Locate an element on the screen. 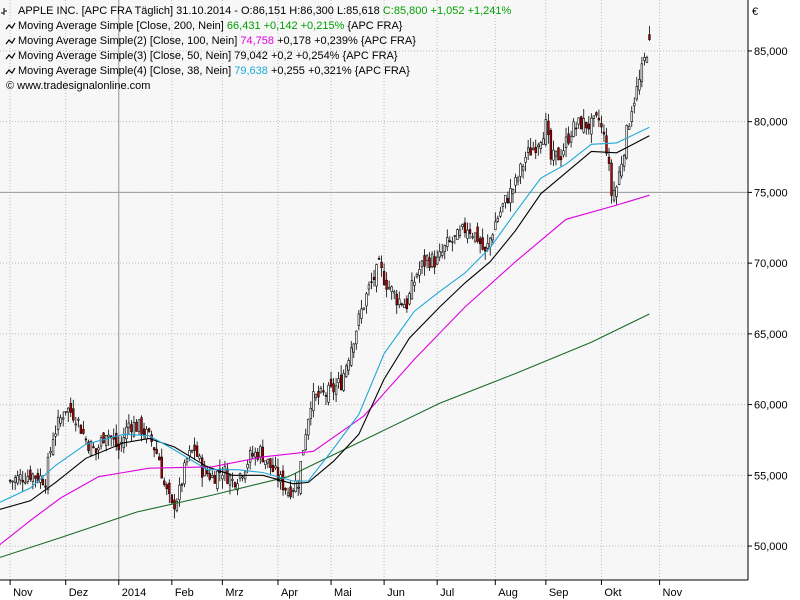 The image size is (800, 600). x-tick-label: Aug is located at coordinates (508, 593).